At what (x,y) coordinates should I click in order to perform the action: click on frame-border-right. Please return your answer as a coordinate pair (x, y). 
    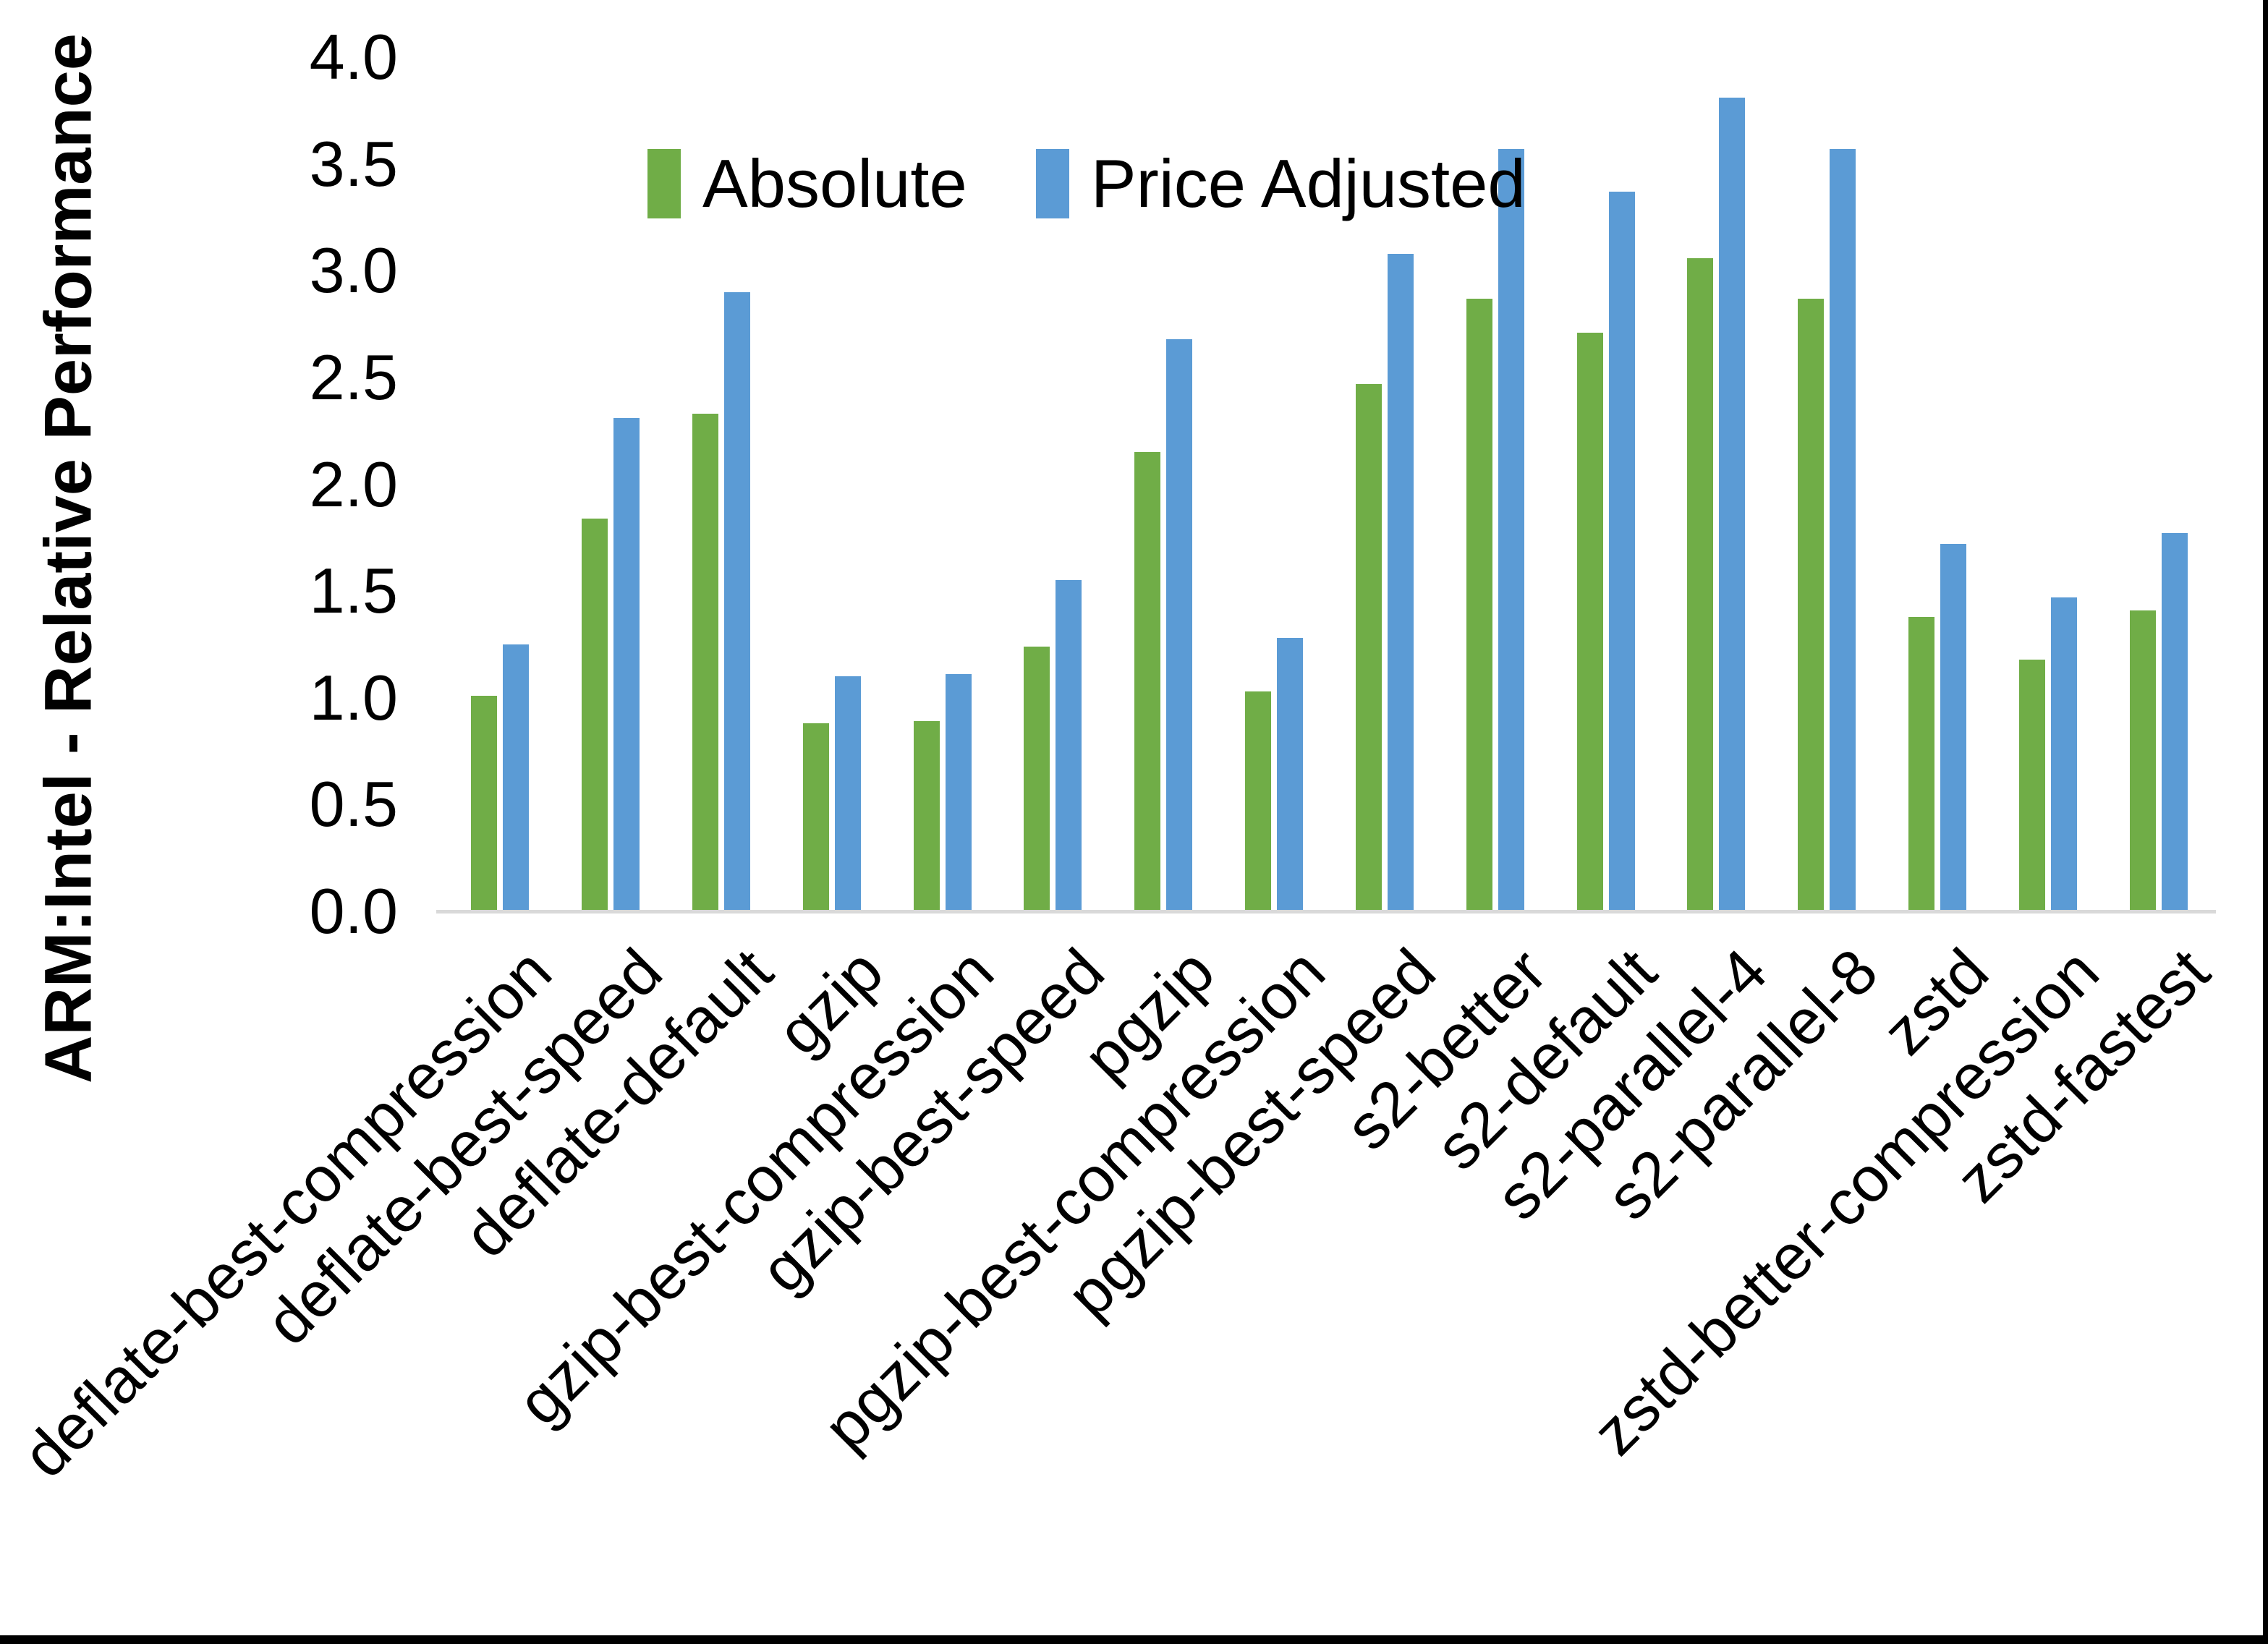
    Looking at the image, I should click on (2265, 822).